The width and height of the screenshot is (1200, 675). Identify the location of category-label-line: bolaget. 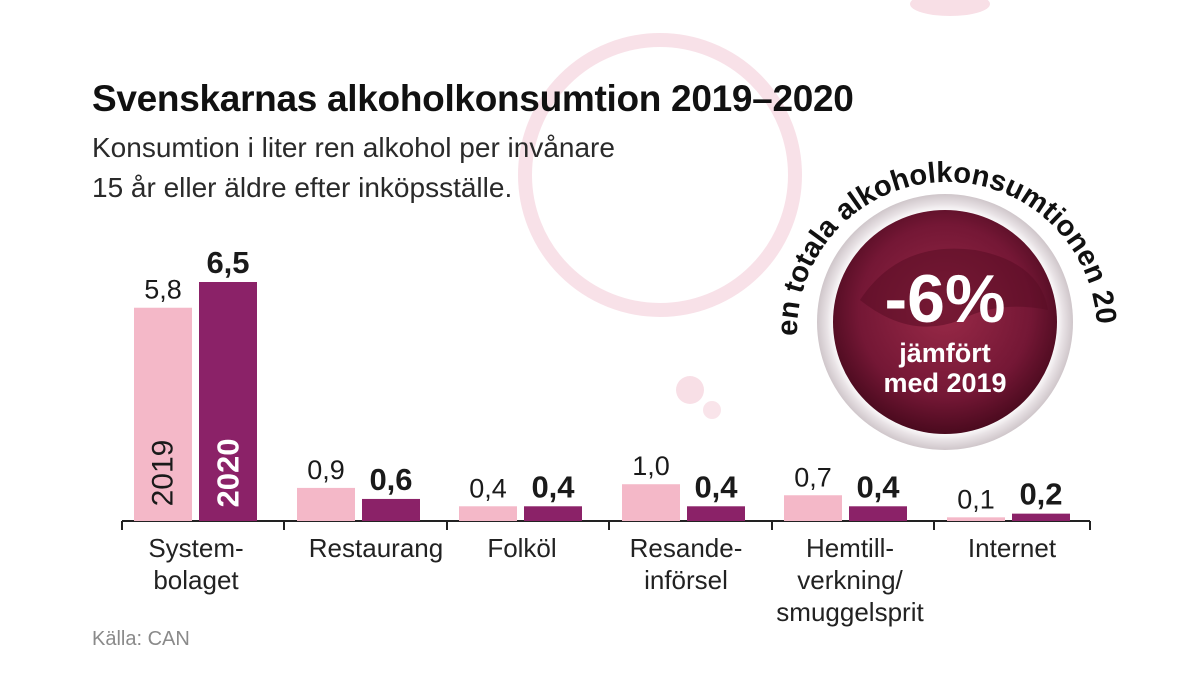
(196, 580).